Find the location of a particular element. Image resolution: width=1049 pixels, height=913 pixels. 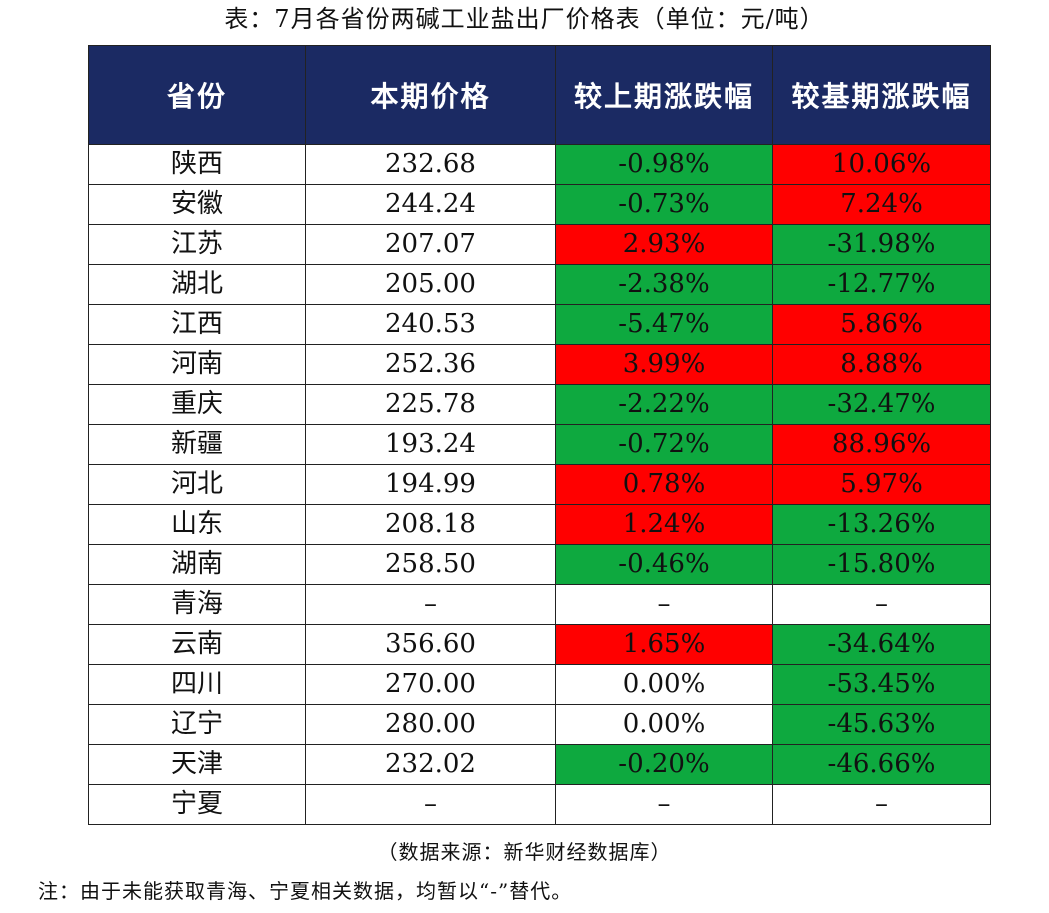

prev-change-cell: -0.73% is located at coordinates (664, 204).